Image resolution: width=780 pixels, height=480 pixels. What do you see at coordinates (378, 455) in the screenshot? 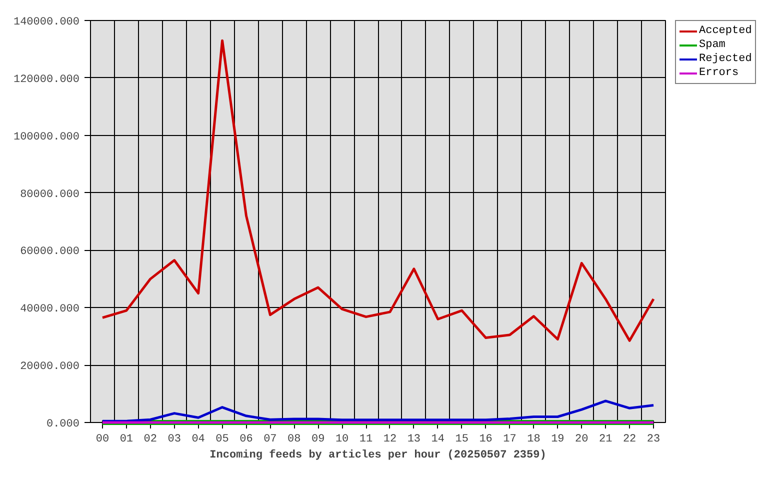
I see `x-axis-title: Incoming feeds by articles per hour (20250507 2359)` at bounding box center [378, 455].